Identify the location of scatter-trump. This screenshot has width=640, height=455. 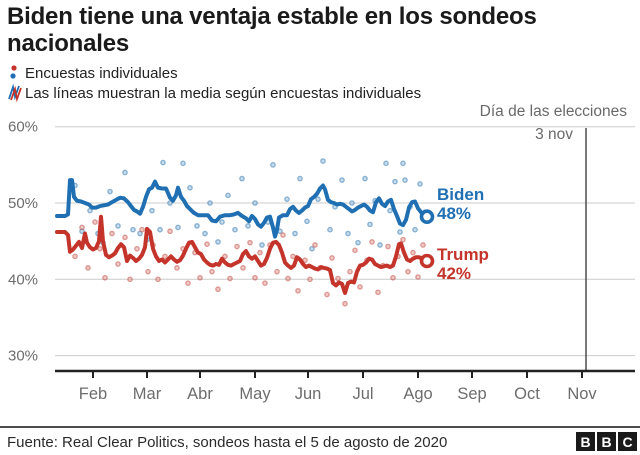
(249, 263).